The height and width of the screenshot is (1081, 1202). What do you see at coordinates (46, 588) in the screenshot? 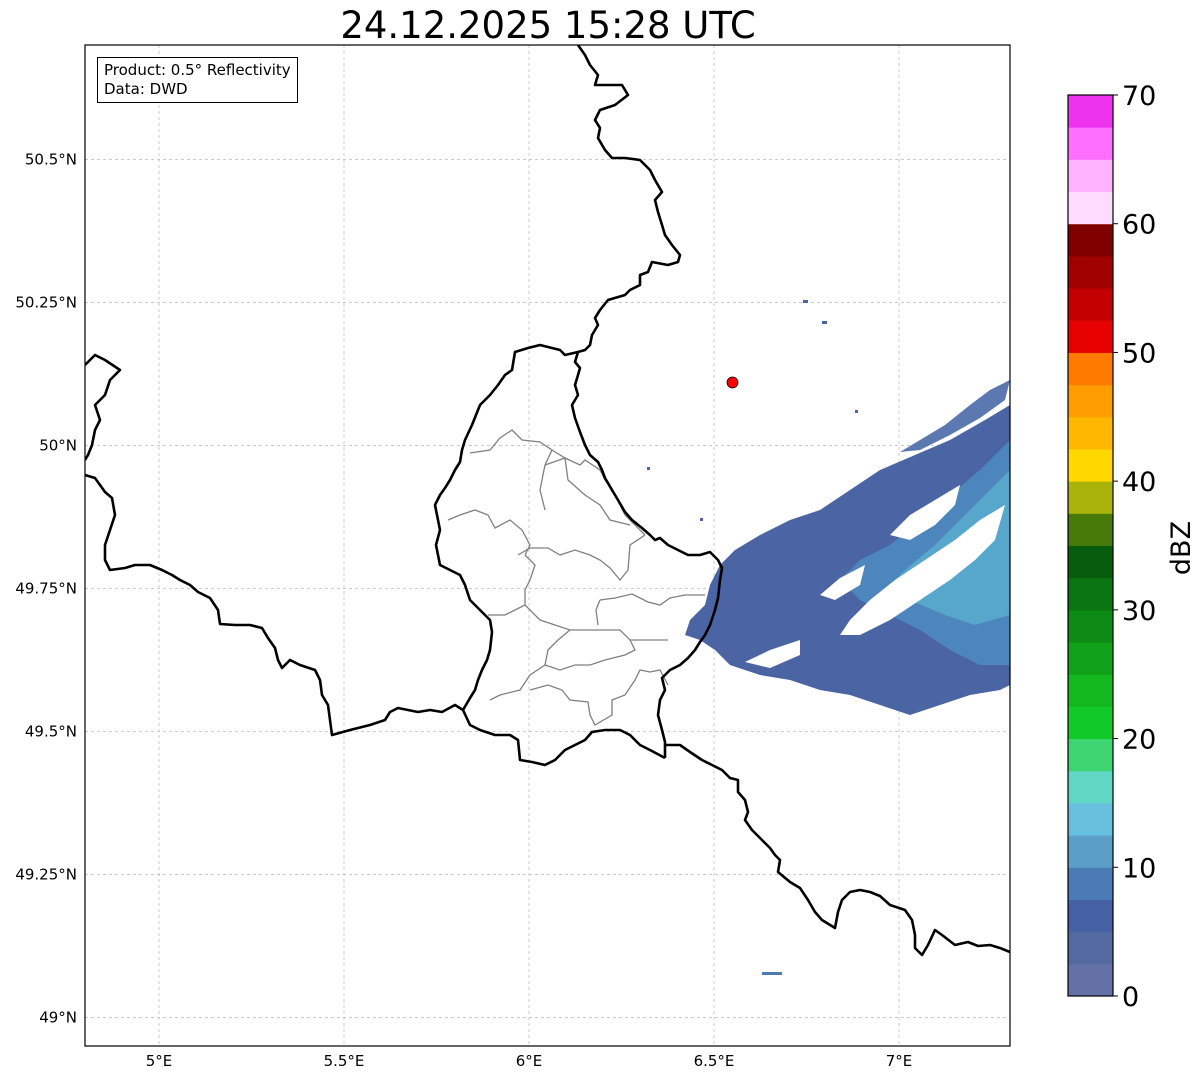
I see `lat-tick-label: 49.75°N` at bounding box center [46, 588].